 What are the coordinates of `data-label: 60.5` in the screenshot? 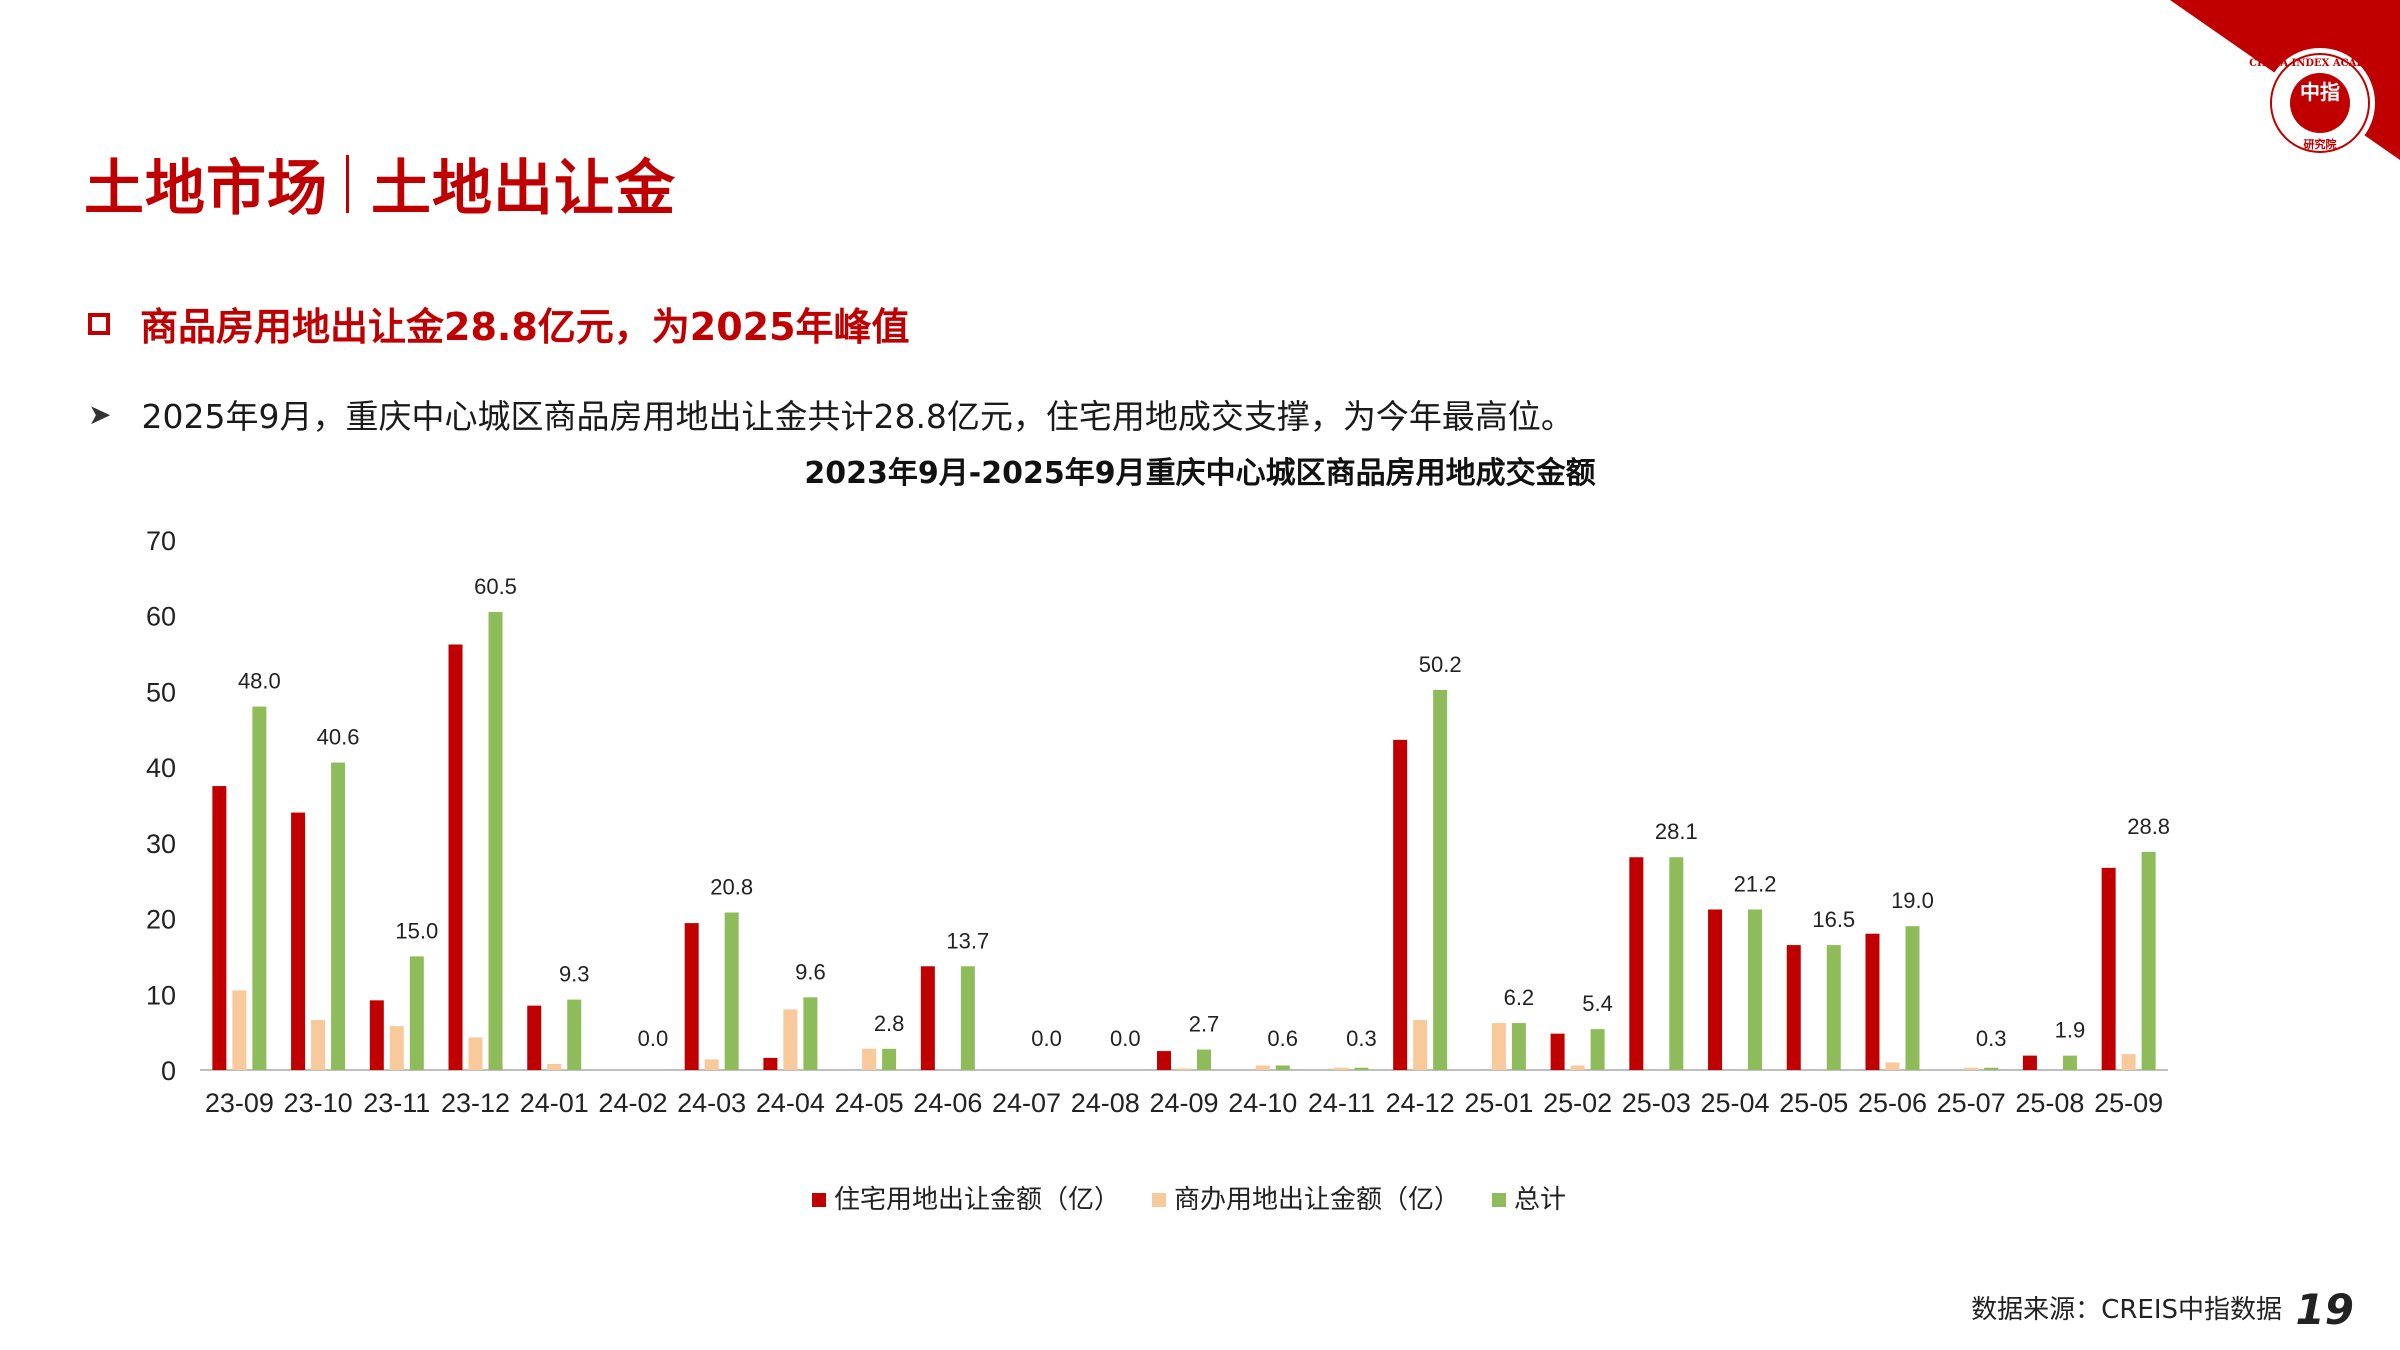 It's located at (495, 586).